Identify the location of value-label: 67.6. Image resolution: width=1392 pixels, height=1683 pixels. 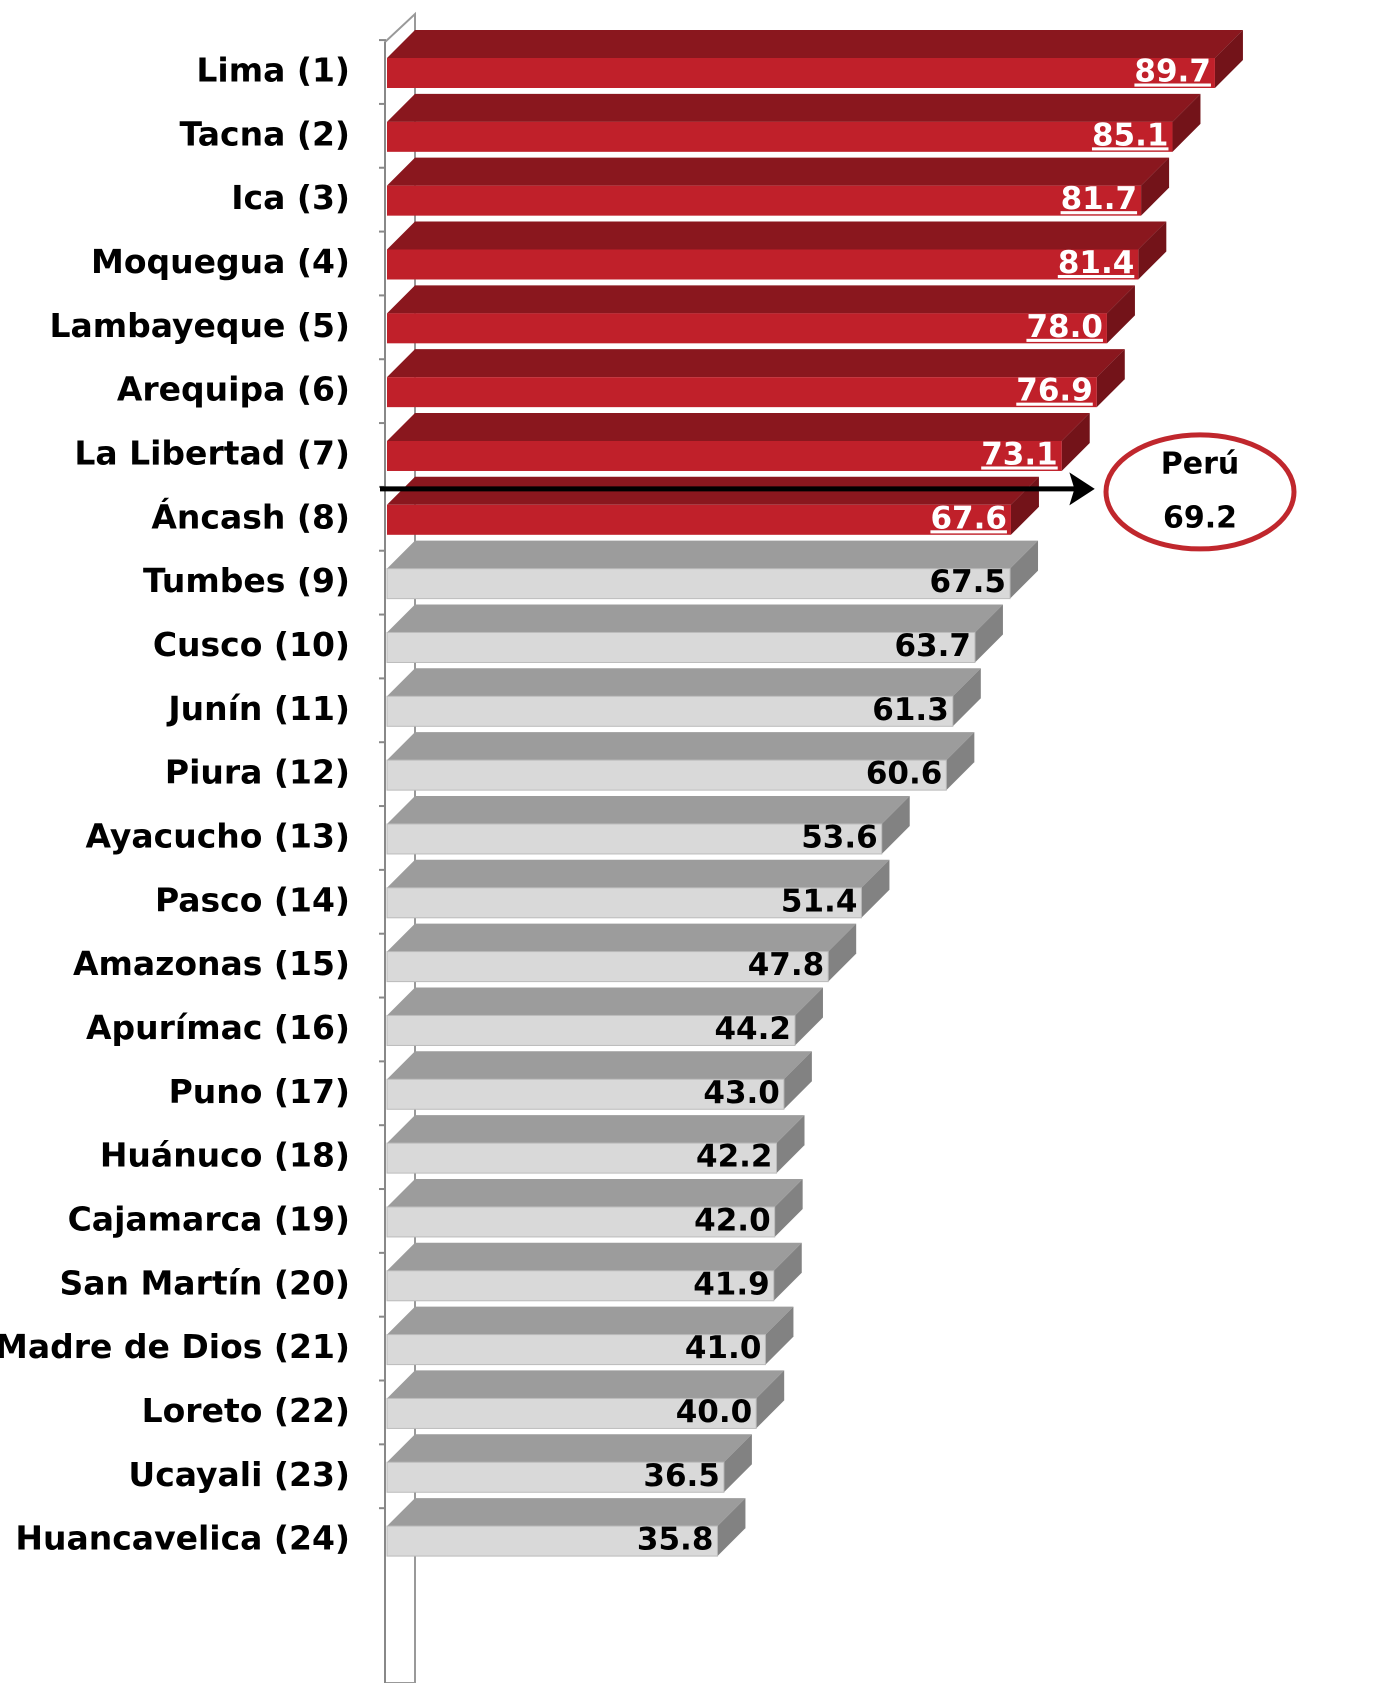
(968, 518).